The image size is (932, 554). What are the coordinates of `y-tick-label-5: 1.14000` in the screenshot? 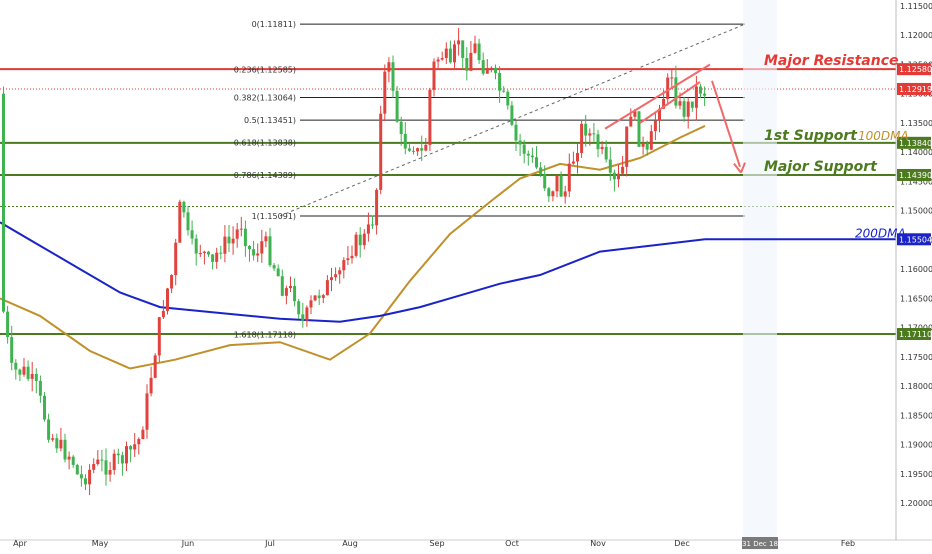 It's located at (916, 152).